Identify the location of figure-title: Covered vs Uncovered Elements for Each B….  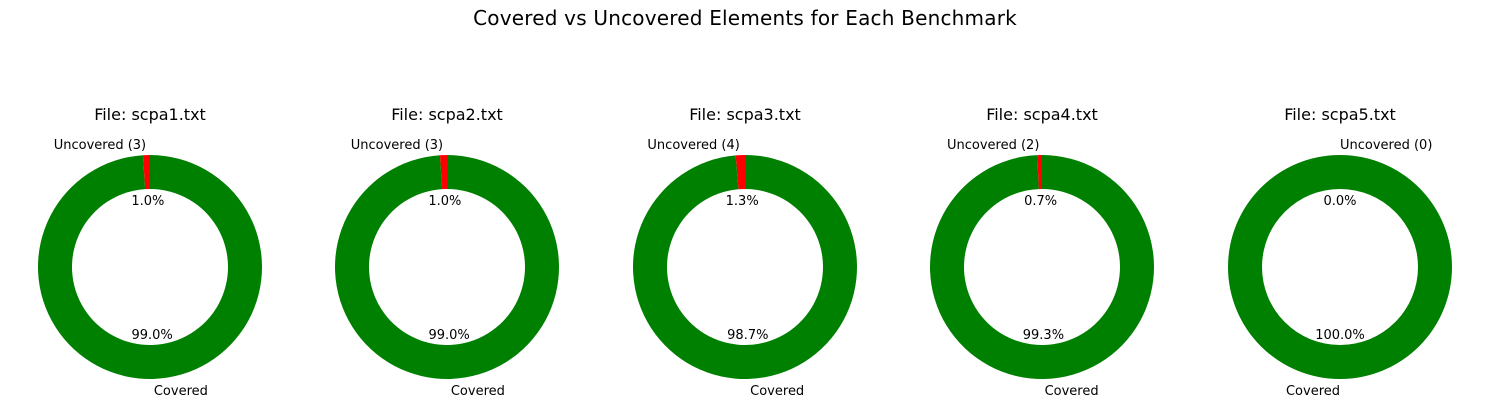
(745, 18).